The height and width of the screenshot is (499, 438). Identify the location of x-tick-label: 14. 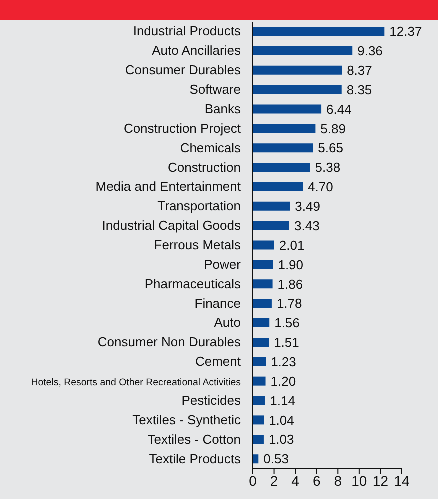
(402, 480).